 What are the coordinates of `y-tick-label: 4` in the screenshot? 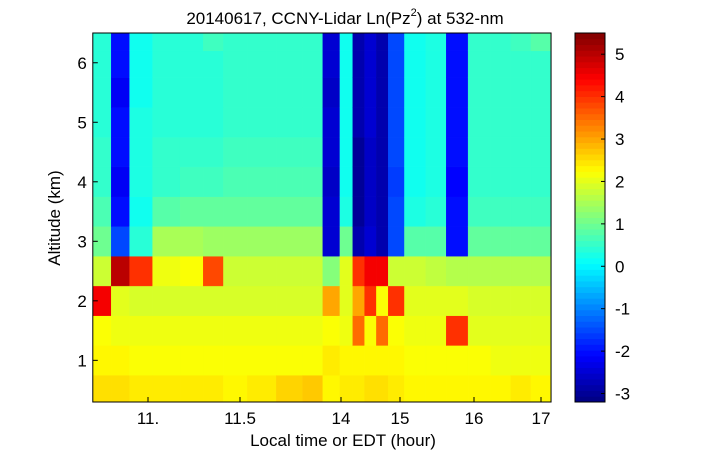 It's located at (81, 182).